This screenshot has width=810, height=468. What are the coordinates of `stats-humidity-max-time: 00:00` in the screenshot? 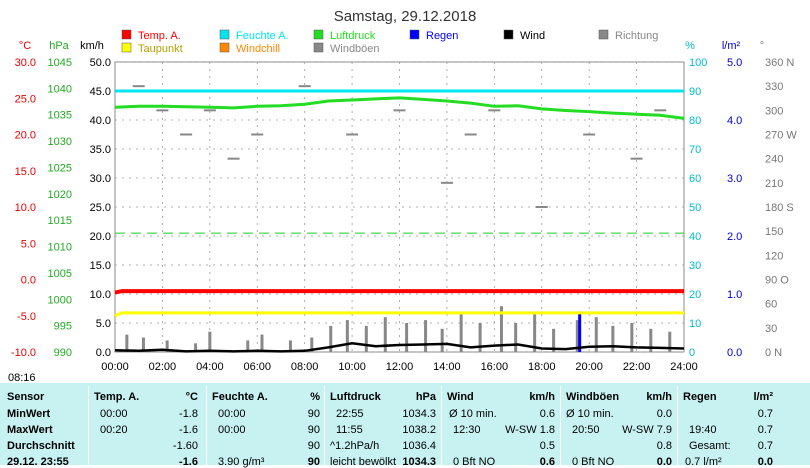 It's located at (232, 430).